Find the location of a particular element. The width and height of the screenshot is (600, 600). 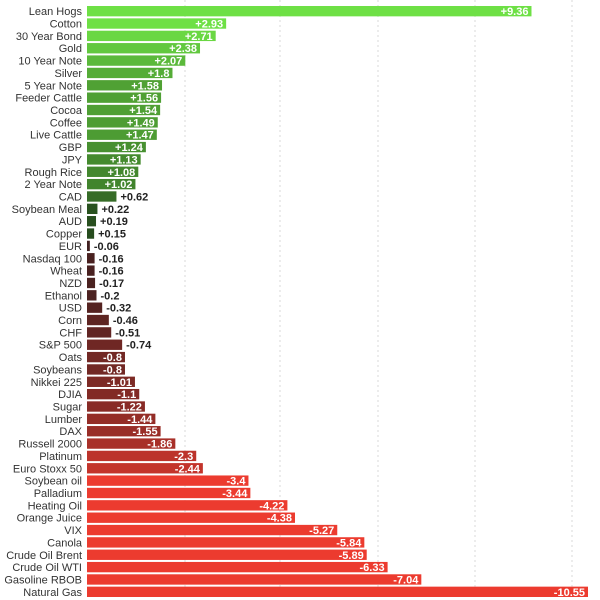

bar-heating-oil is located at coordinates (187, 505).